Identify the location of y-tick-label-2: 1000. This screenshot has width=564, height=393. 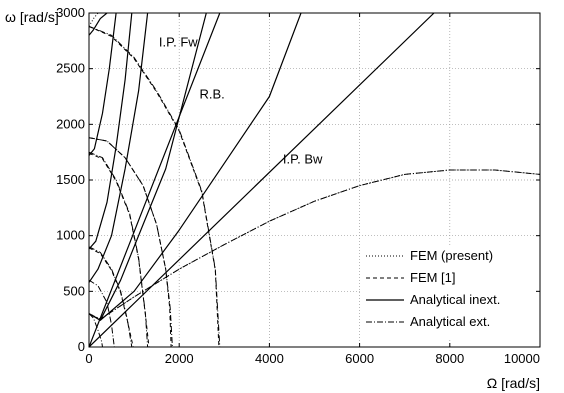
(70, 235).